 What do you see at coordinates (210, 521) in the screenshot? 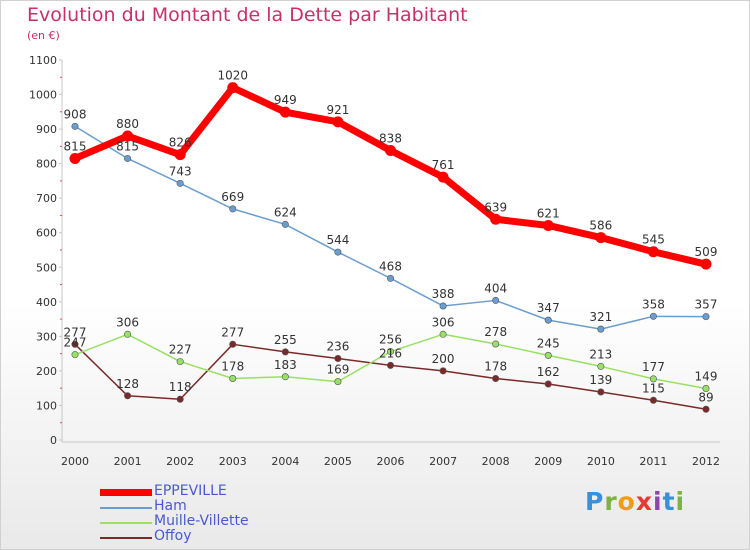
I see `legend-item-muille-villette: Muille-Villette` at bounding box center [210, 521].